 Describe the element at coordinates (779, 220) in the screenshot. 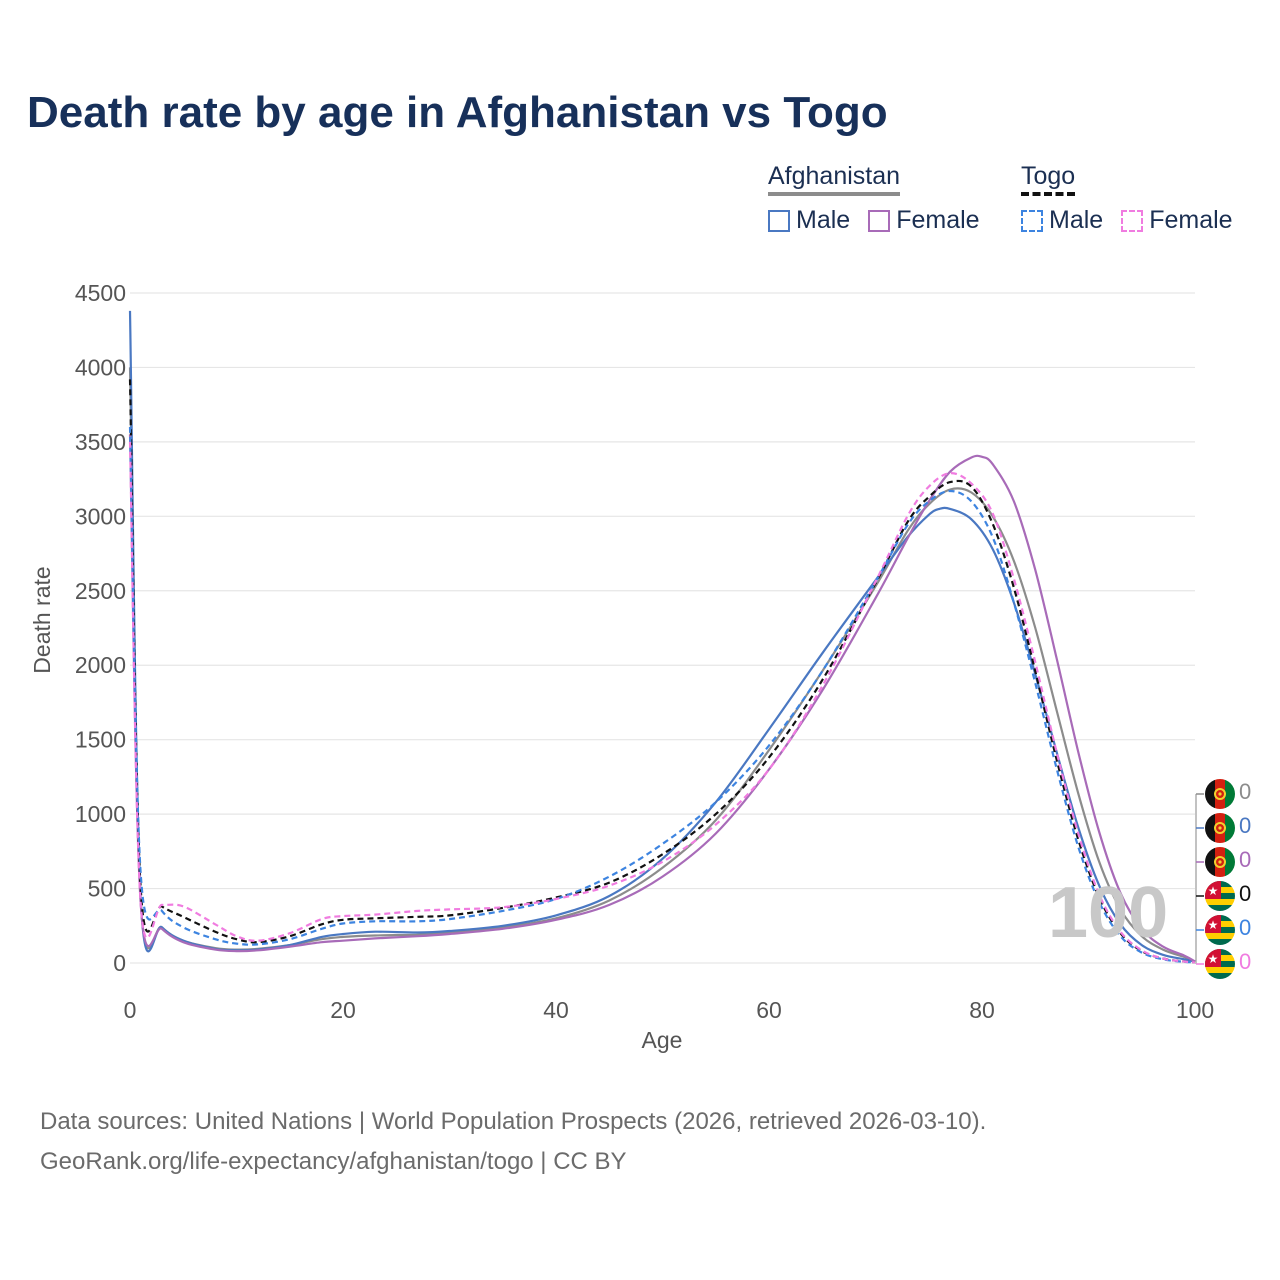

I see `legend-swatch-afghanistan-male` at that location.